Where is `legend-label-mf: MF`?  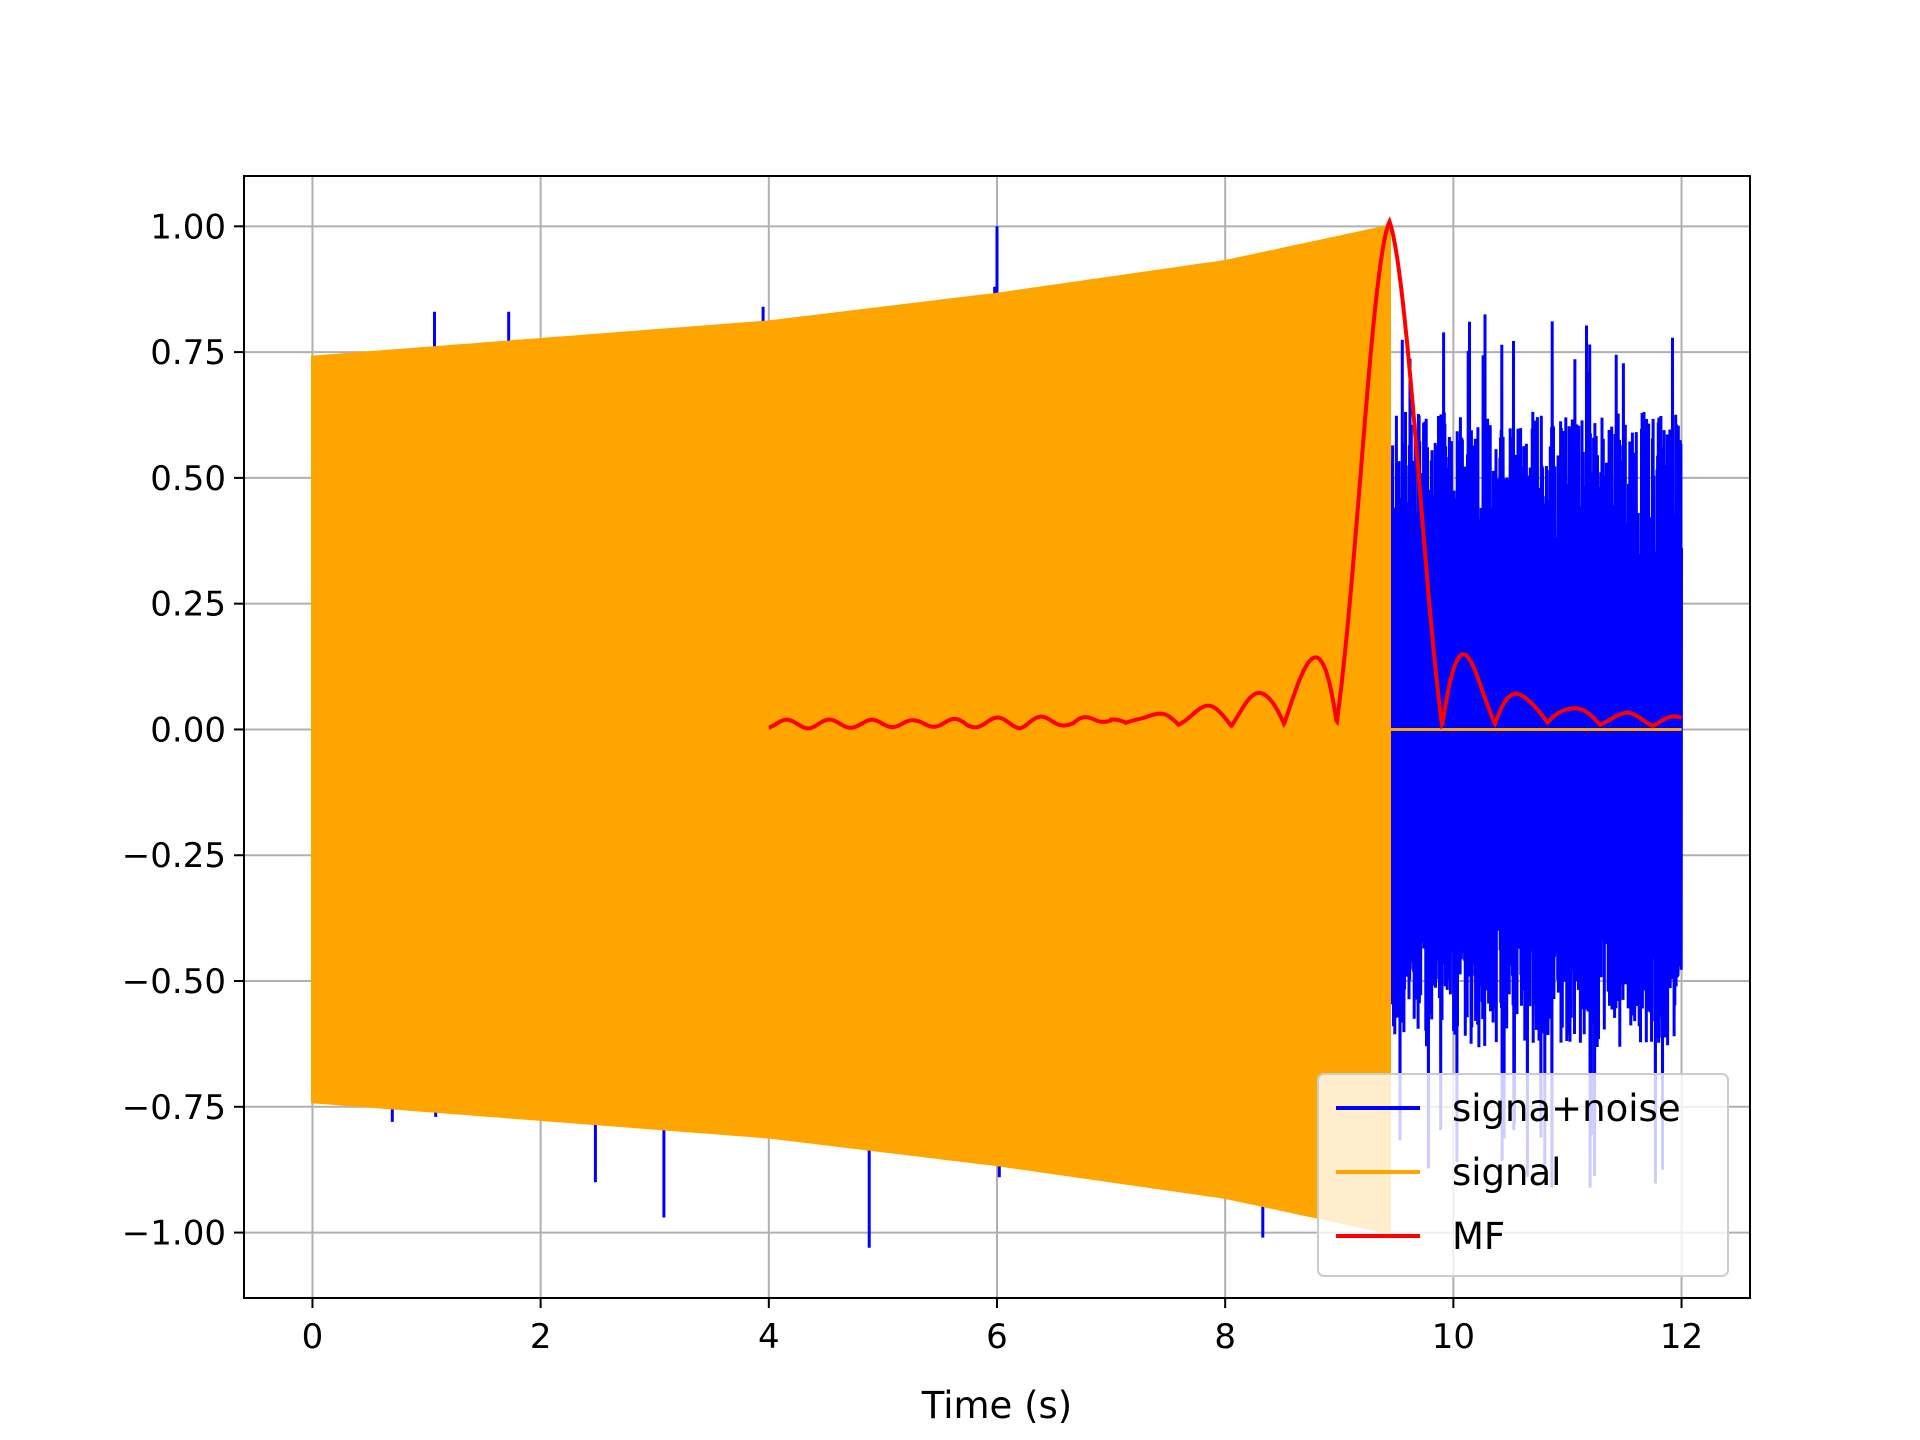
legend-label-mf: MF is located at coordinates (1478, 1236).